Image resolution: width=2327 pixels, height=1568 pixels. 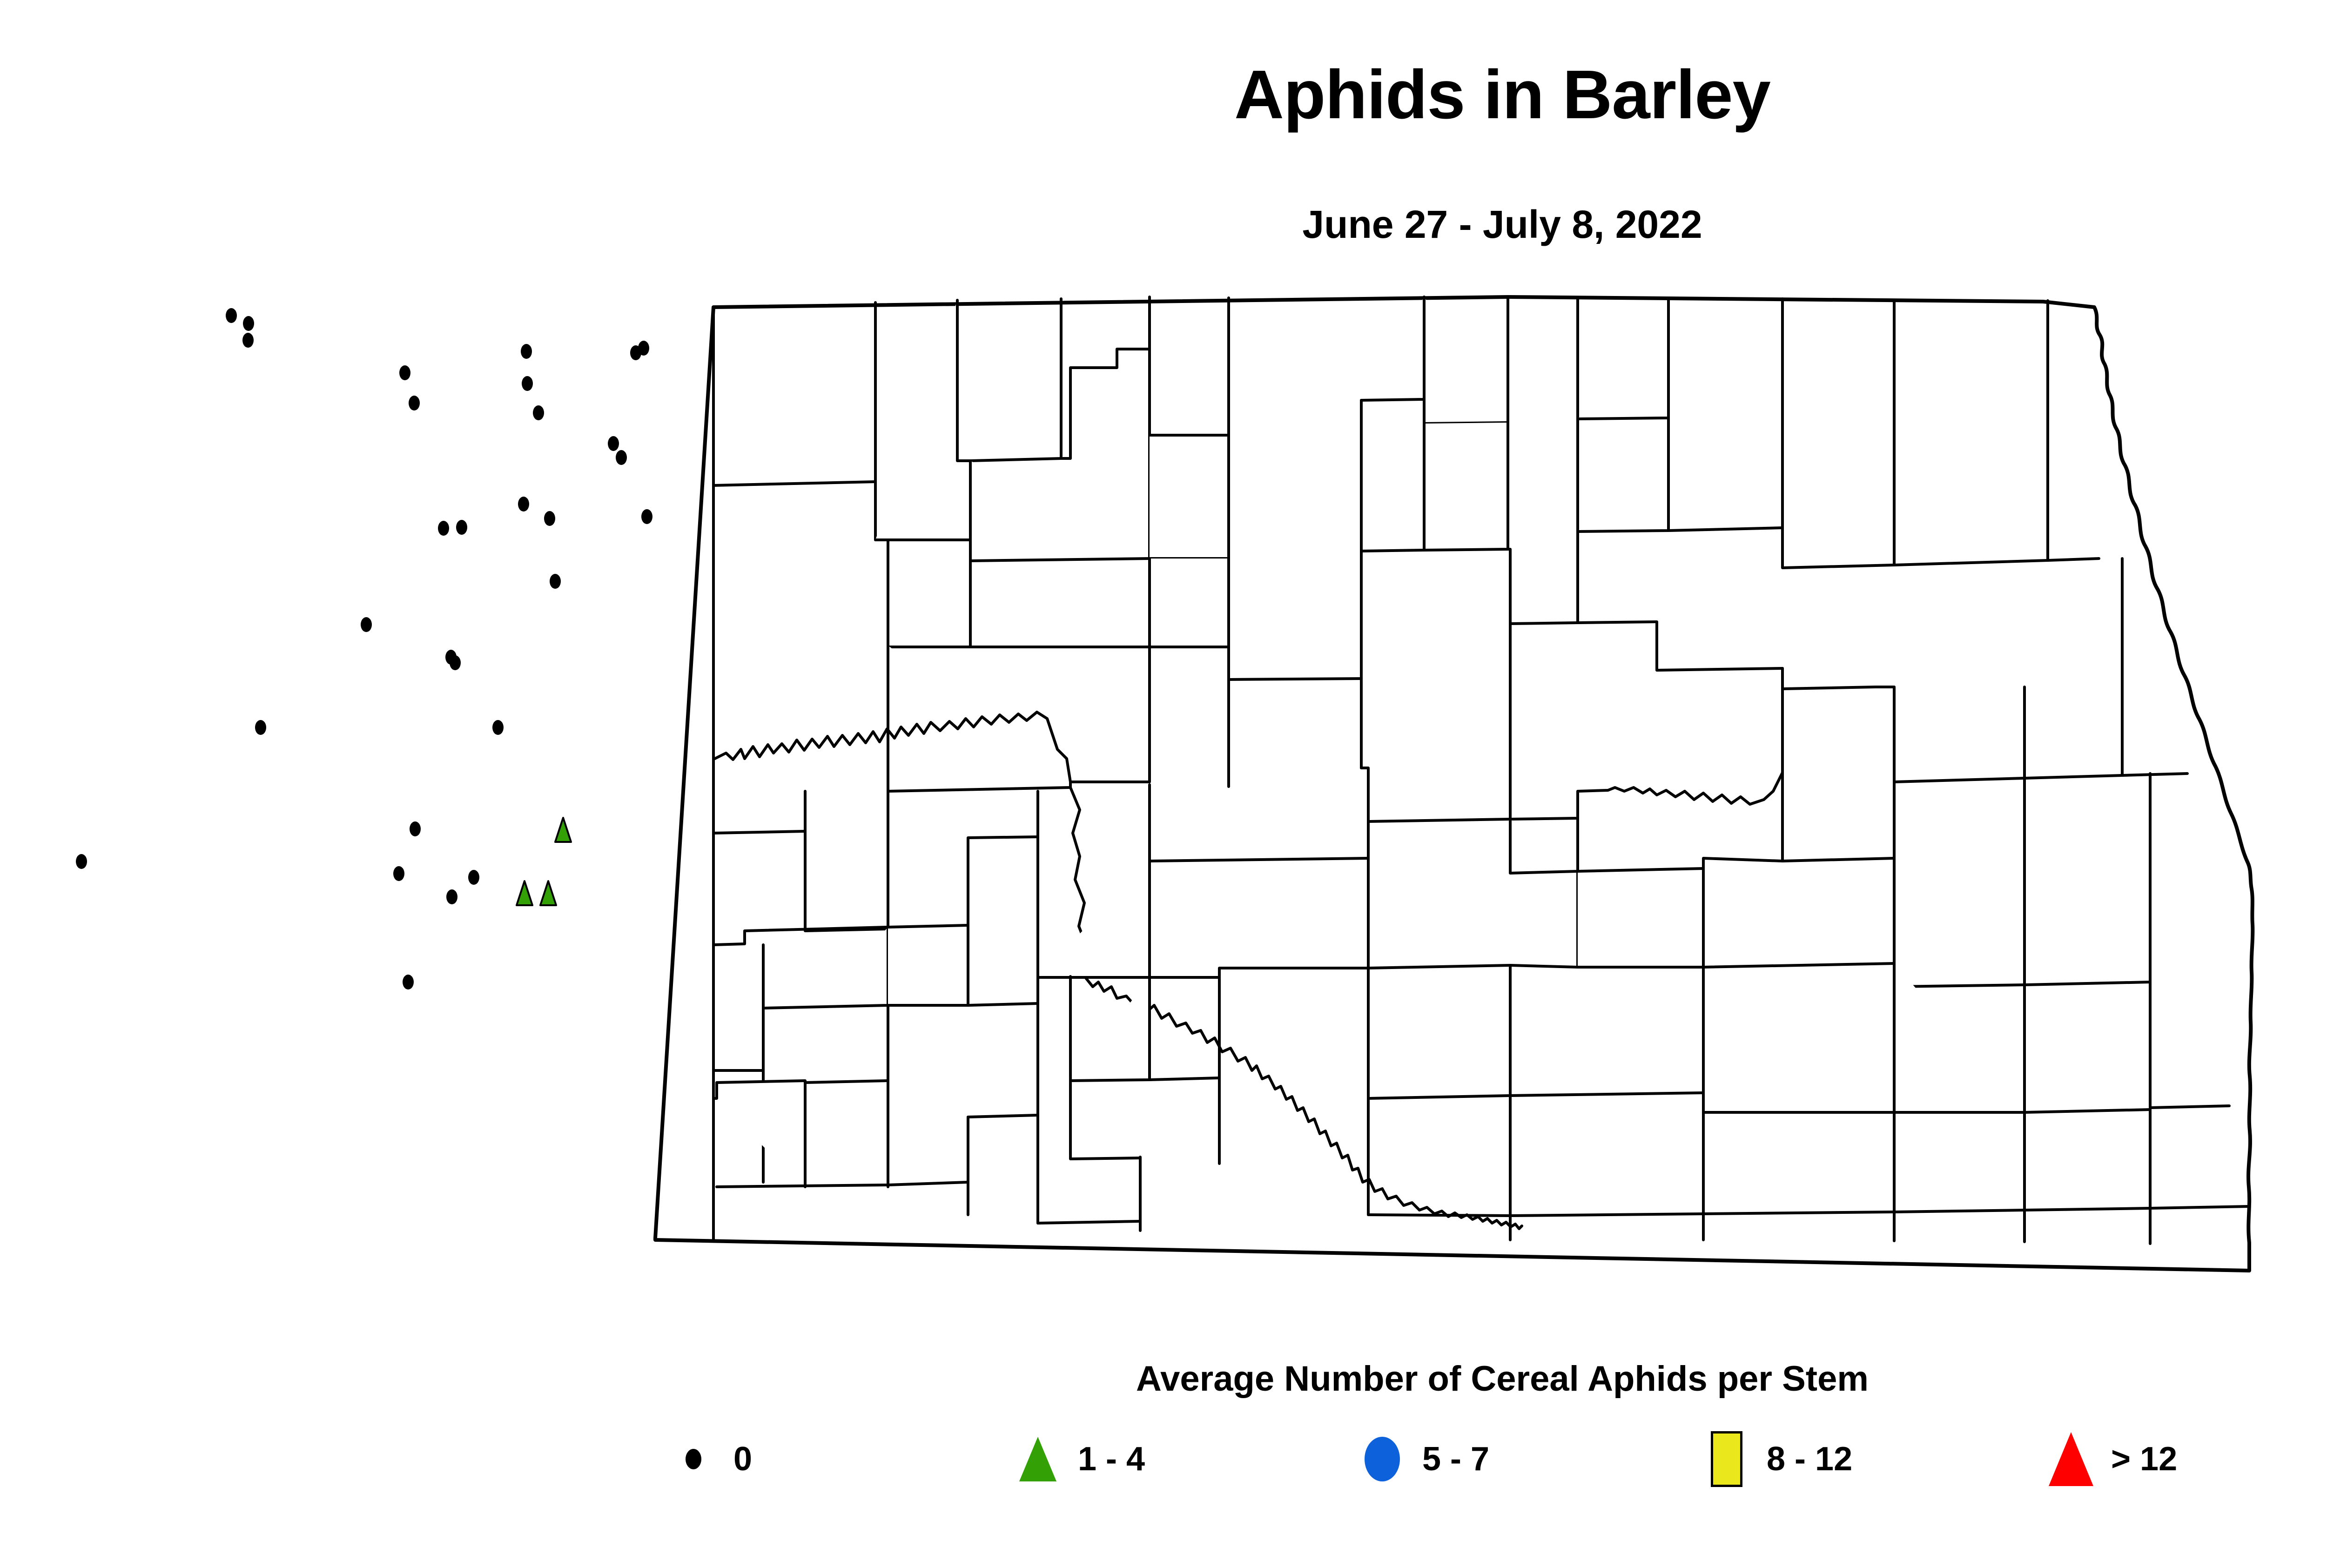 What do you see at coordinates (2185, 1459) in the screenshot?
I see `legend-item-4: > 12` at bounding box center [2185, 1459].